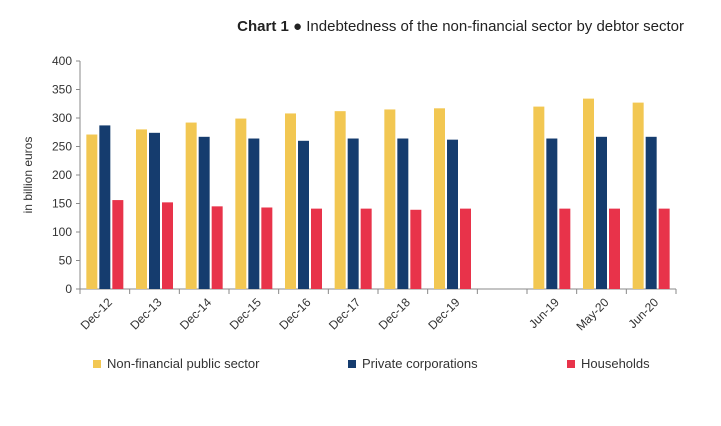 The width and height of the screenshot is (721, 426). I want to click on y-tick-label: 250, so click(62, 147).